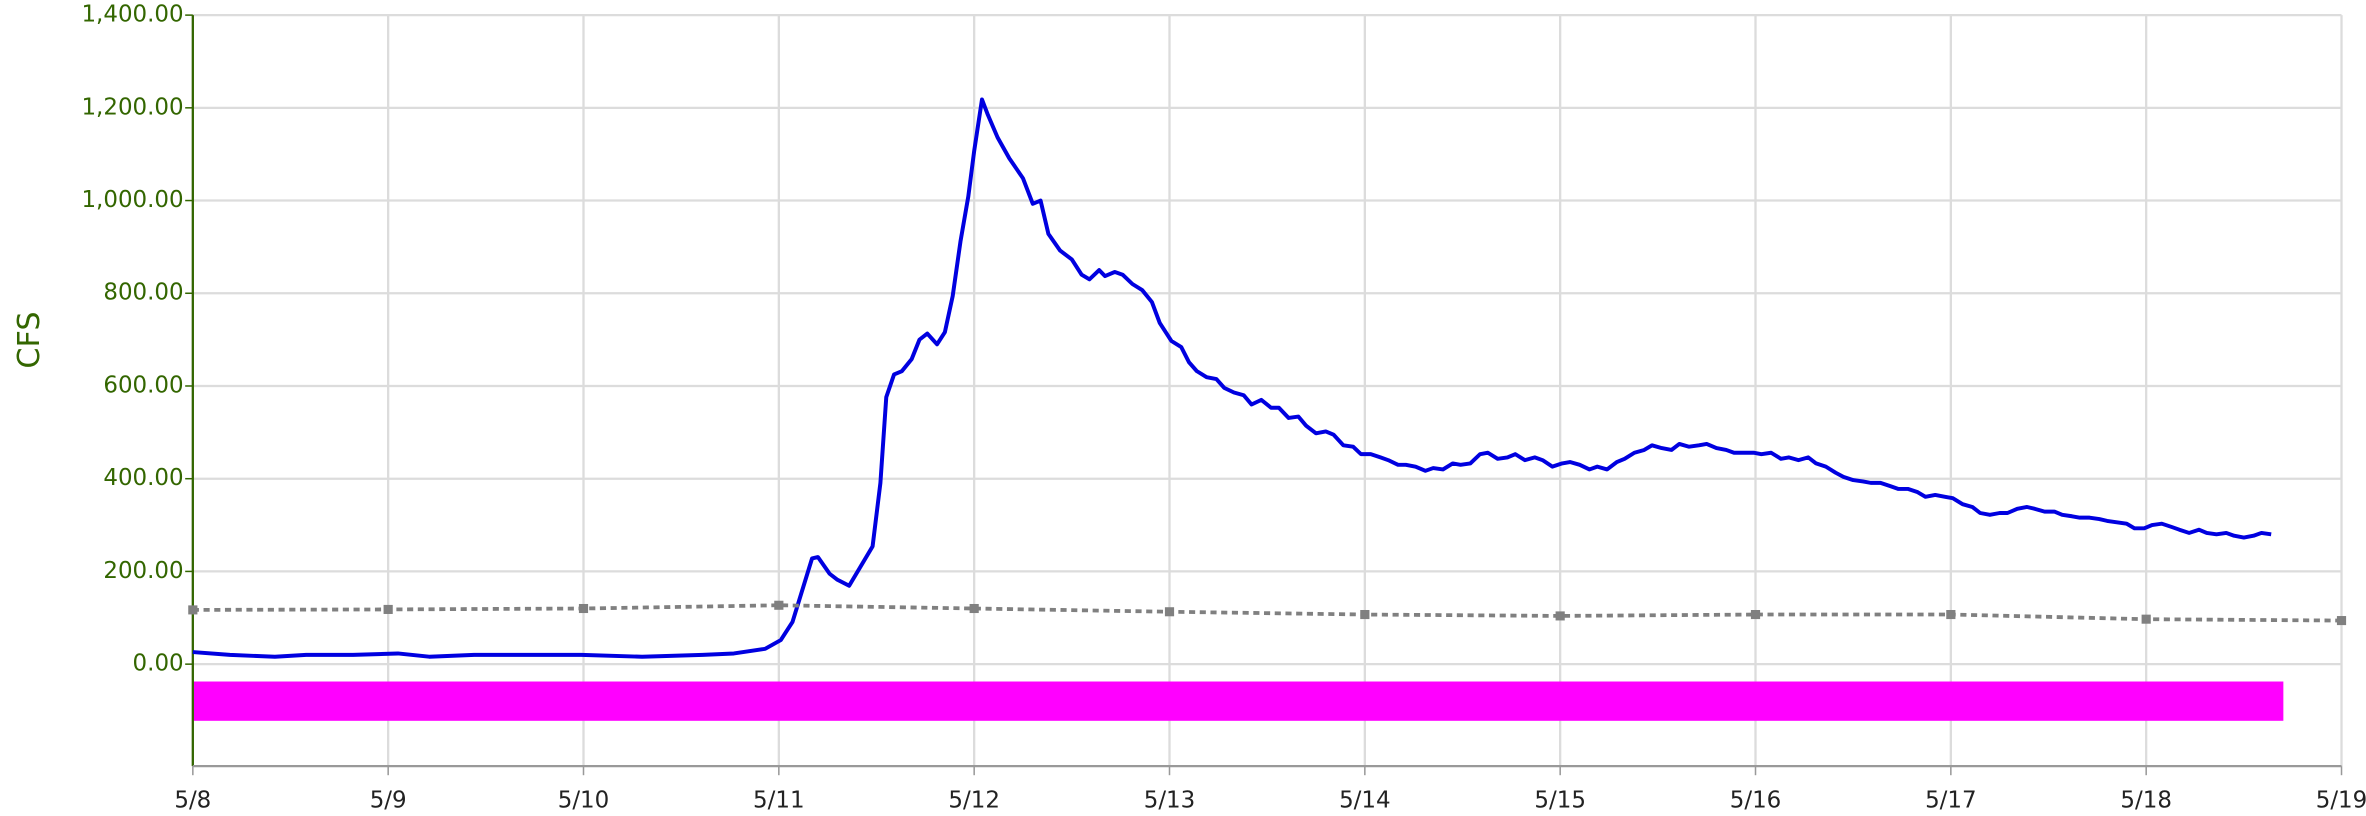  What do you see at coordinates (132, 107) in the screenshot?
I see `y-tick-label: 1,200.00` at bounding box center [132, 107].